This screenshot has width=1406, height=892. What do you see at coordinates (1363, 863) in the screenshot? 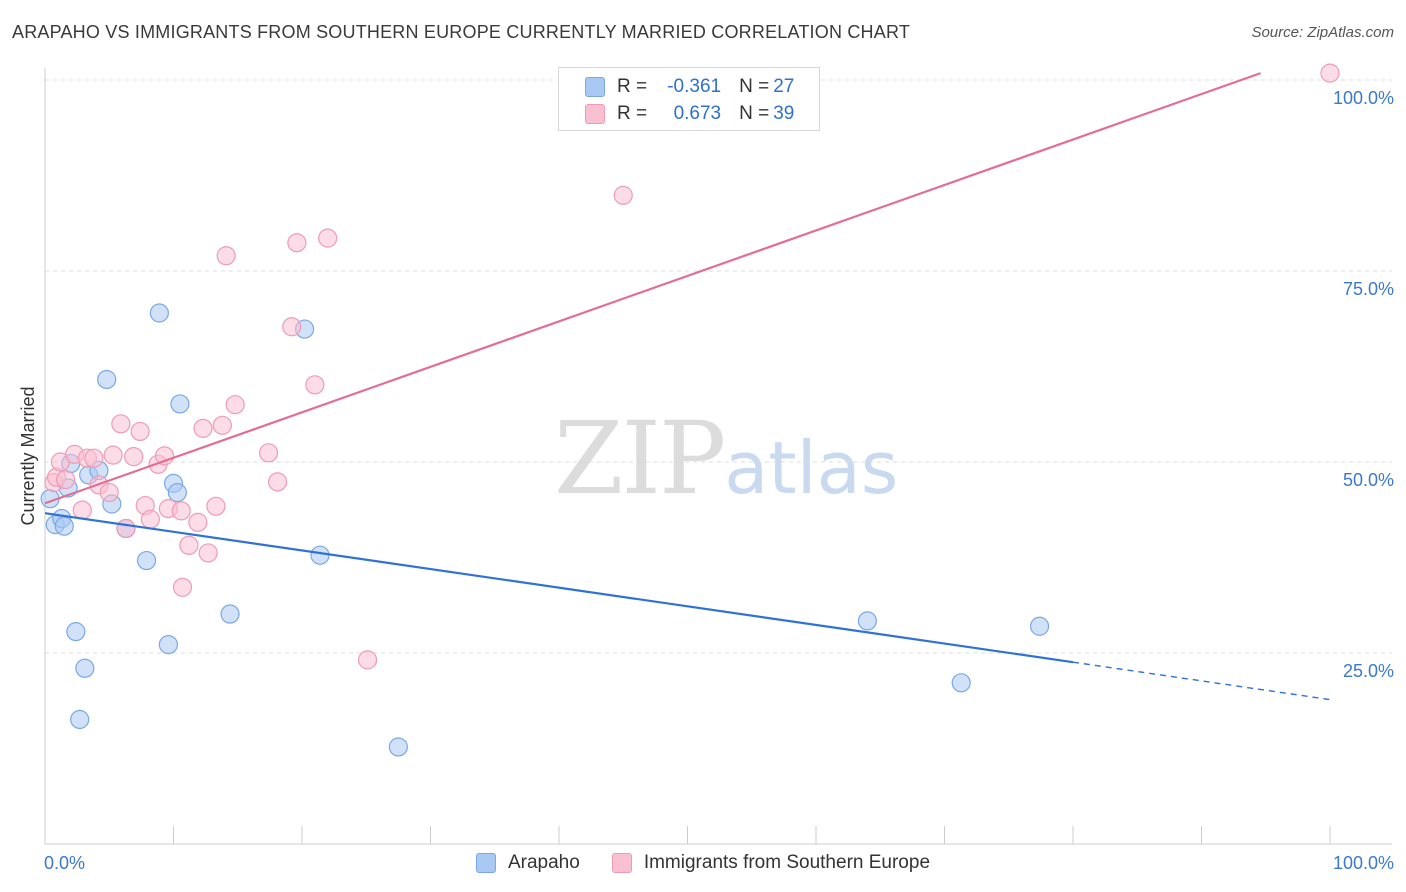
I see `x-tick-label: 100.0%` at bounding box center [1363, 863].